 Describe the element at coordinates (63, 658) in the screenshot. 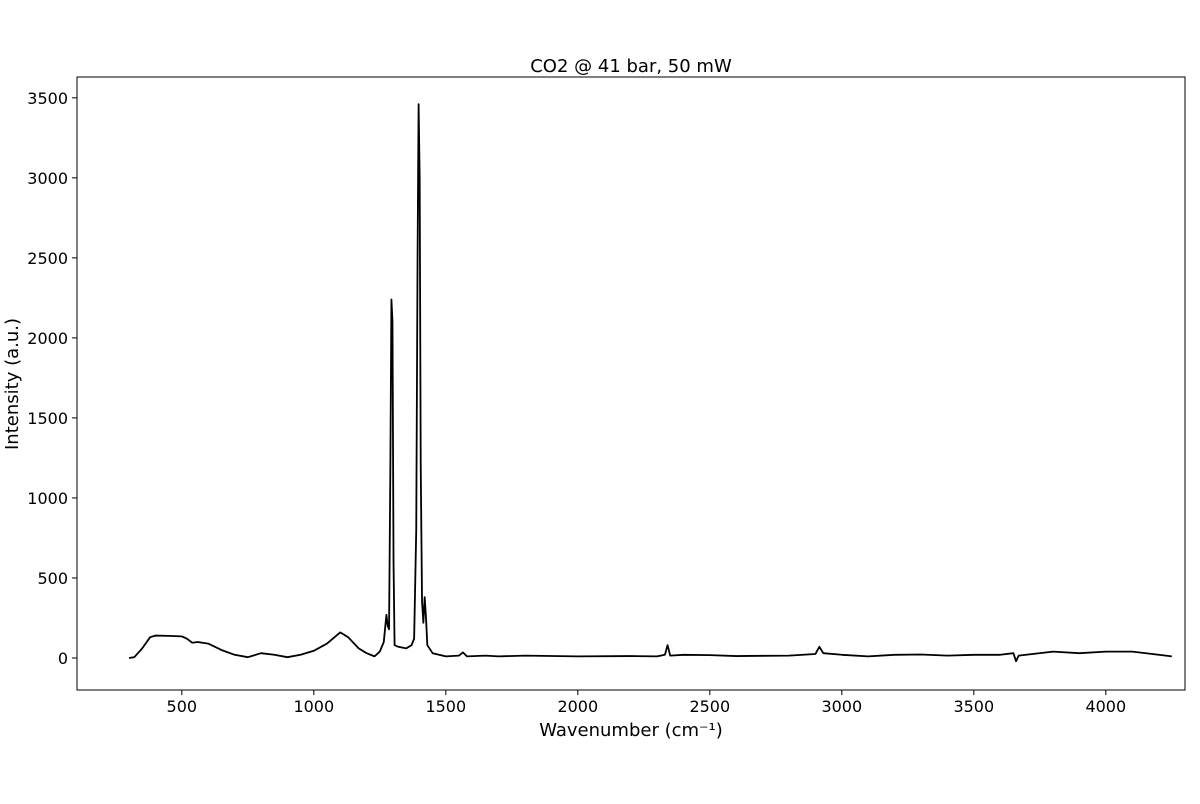

I see `y-tick-label: 0` at that location.